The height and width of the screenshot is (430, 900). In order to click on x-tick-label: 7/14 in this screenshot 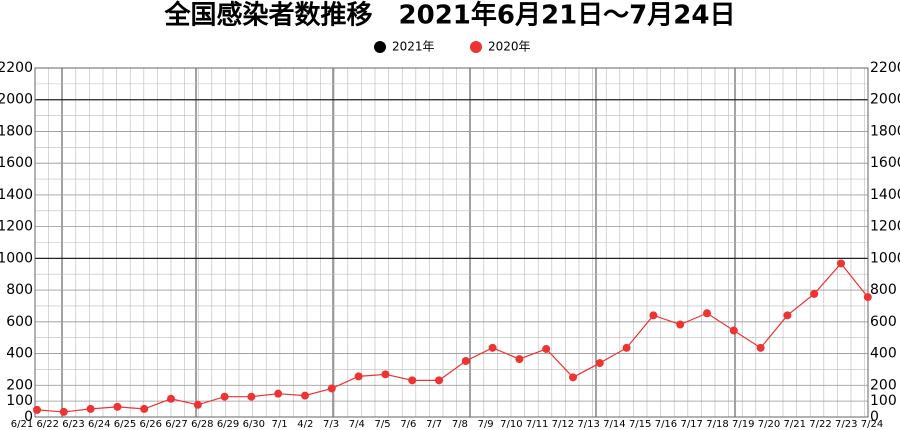, I will do `click(614, 424)`.